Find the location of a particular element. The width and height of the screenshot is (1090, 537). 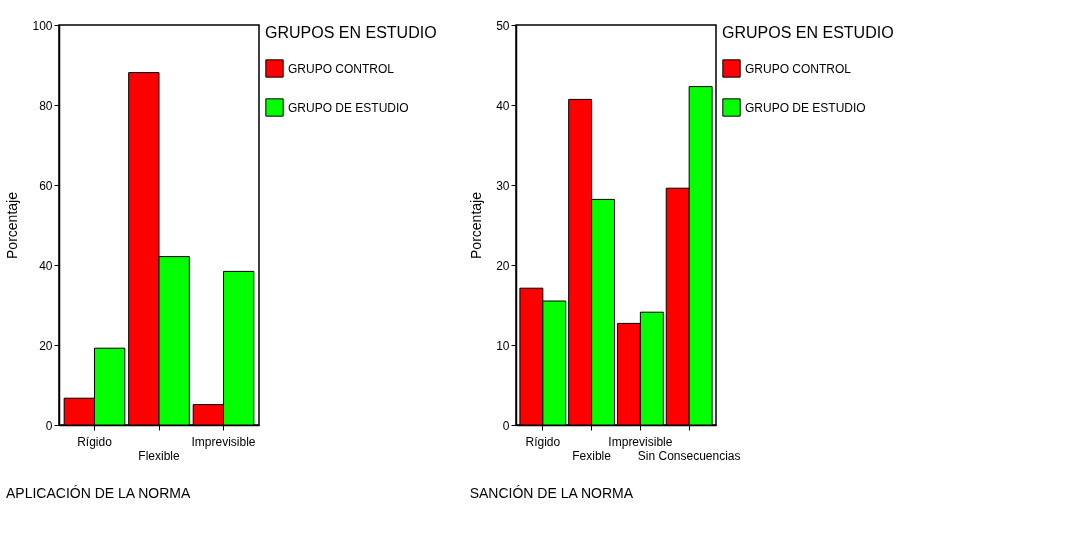

y-tick-label: 10 is located at coordinates (503, 345).